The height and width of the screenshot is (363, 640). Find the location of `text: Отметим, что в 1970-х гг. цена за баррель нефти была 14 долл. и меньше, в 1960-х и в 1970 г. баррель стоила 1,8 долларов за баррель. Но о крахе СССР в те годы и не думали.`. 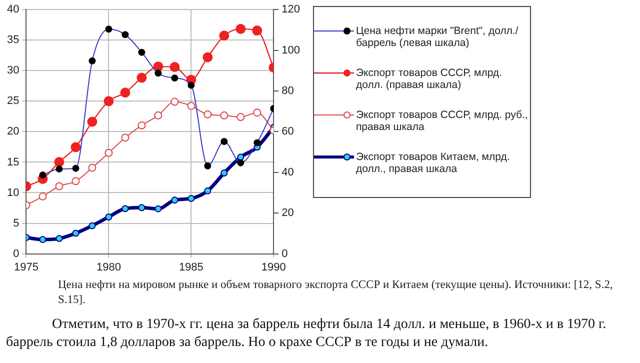

text: Отметим, что в 1970-х гг. цена за баррель нефти была 14 долл. и меньше, в 1960-х и в 1970 г. баррель стоила 1,8 долларов за баррель. Но о крахе СССР в те годы и не думали. is located at coordinates (307, 334).